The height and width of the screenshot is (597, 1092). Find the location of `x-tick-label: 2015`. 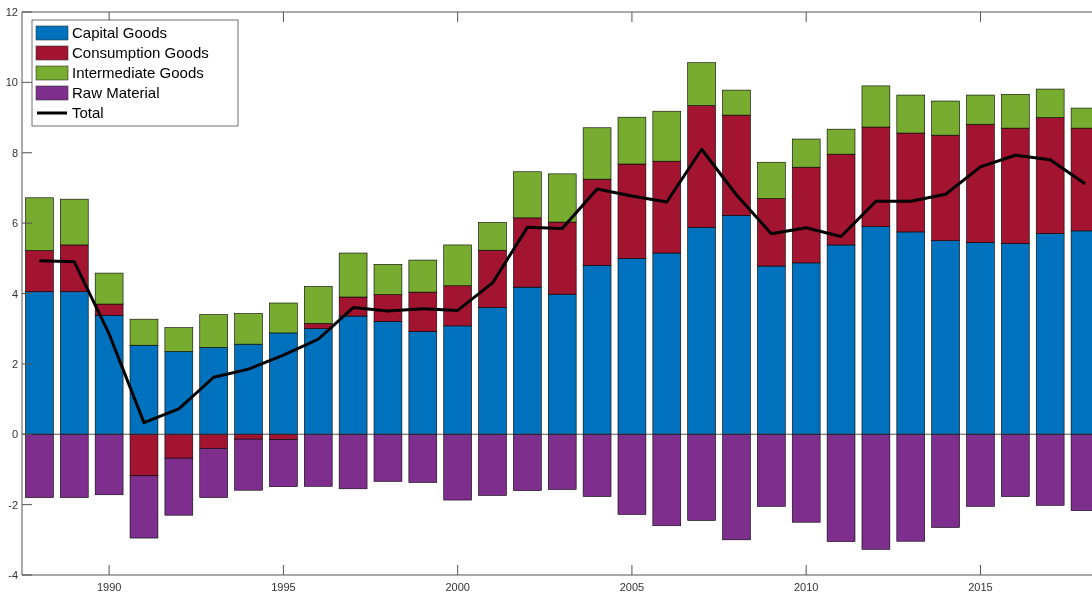

x-tick-label: 2015 is located at coordinates (980, 587).